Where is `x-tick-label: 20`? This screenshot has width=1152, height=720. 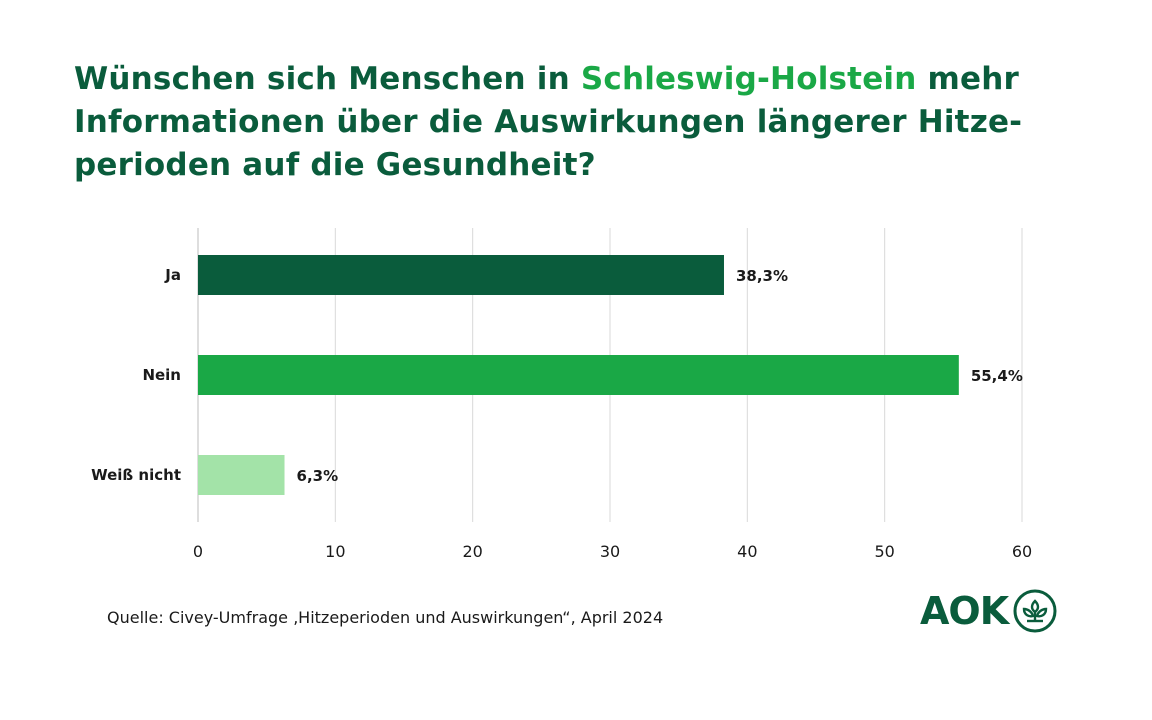 x-tick-label: 20 is located at coordinates (472, 551).